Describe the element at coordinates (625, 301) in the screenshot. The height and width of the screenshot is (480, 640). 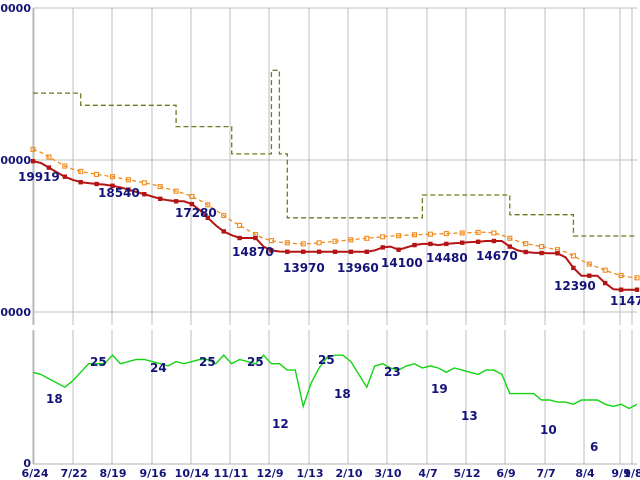
I see `price-value-label: 11470` at that location.